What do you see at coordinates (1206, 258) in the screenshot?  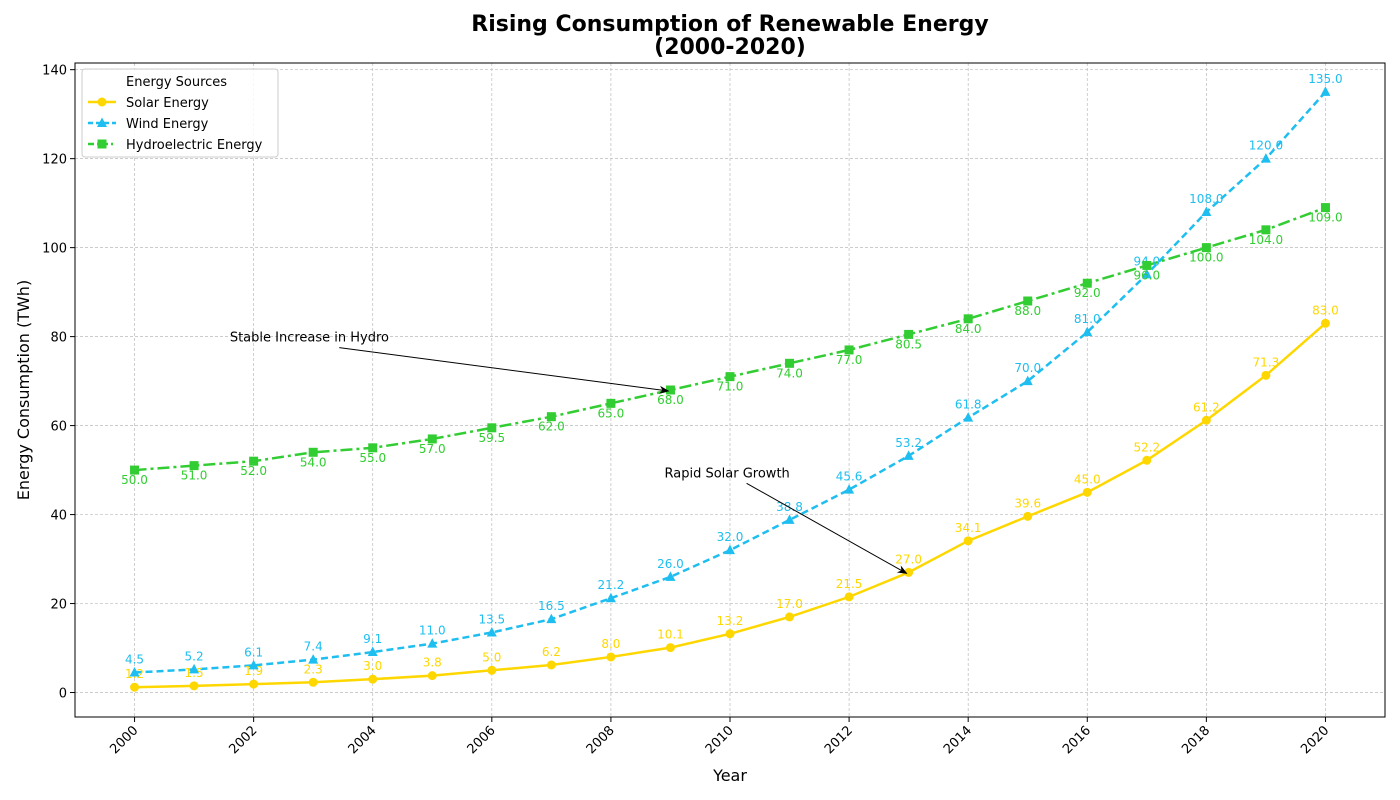 I see `data-label: 100.0` at bounding box center [1206, 258].